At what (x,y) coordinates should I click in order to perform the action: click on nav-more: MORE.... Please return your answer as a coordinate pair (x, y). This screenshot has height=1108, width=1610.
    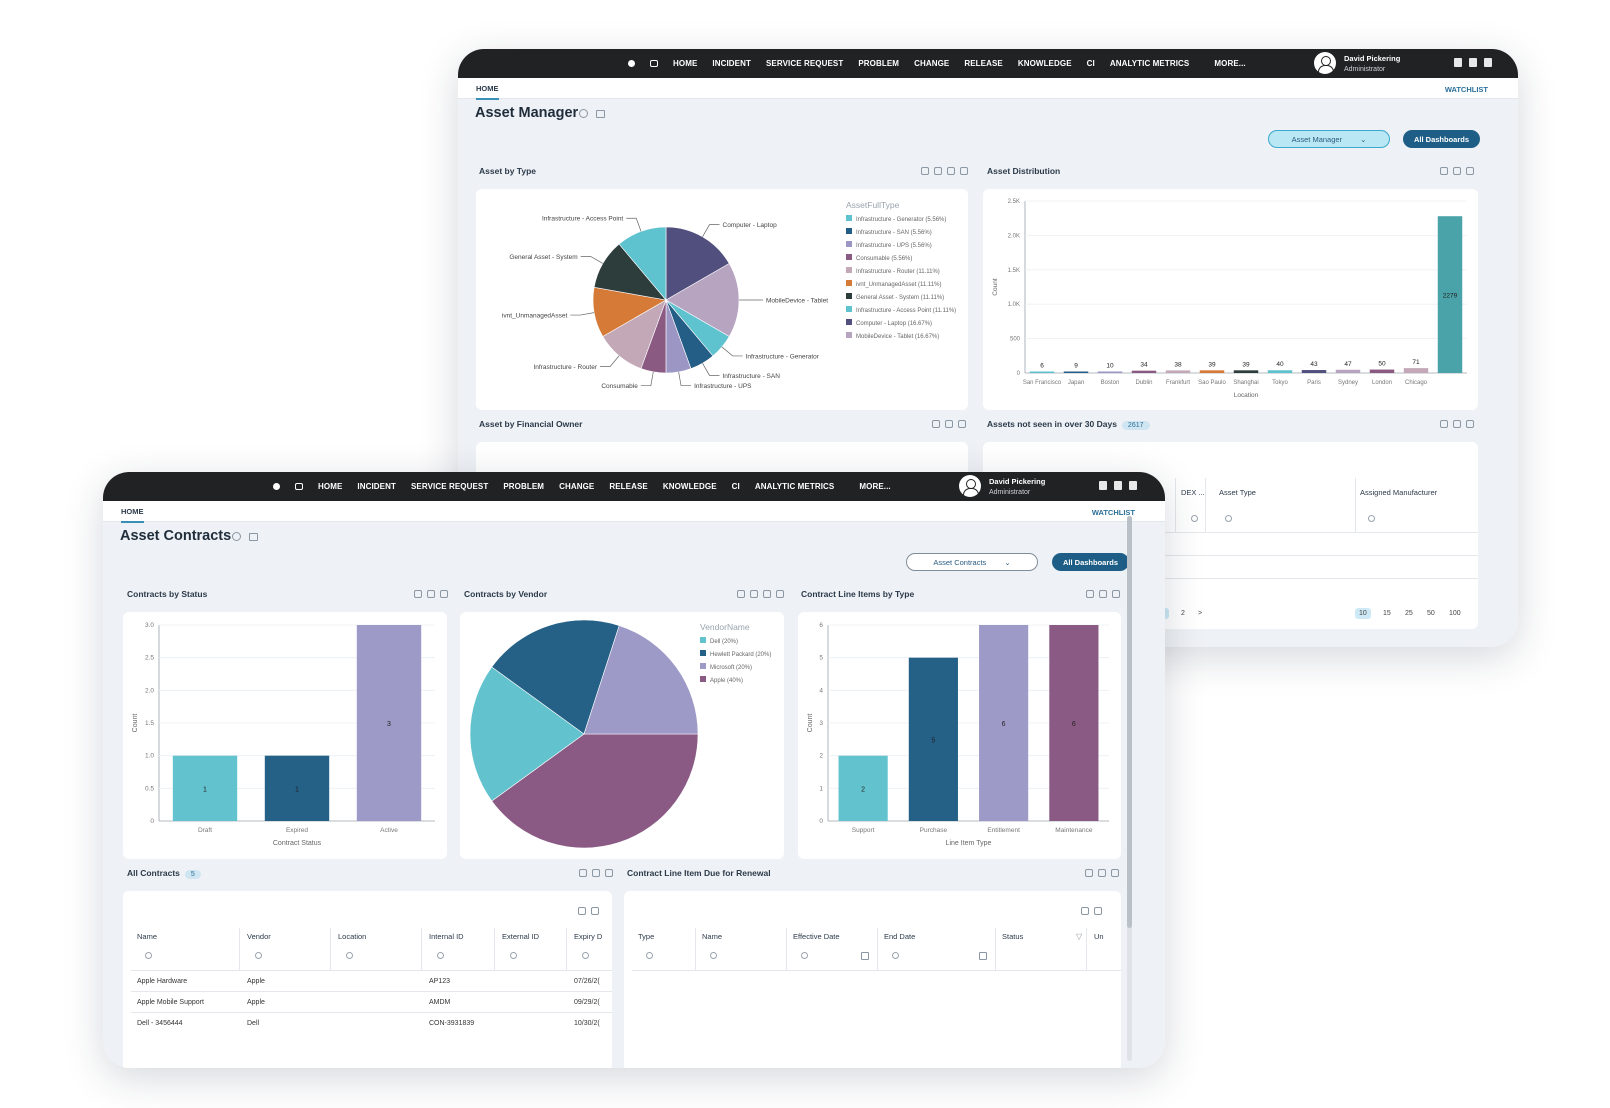
    Looking at the image, I should click on (875, 486).